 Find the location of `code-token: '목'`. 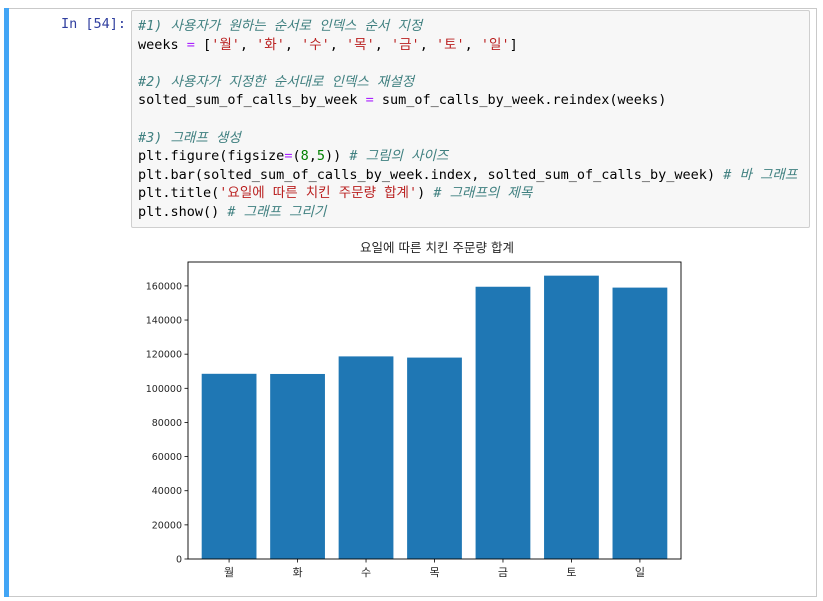

code-token: '목' is located at coordinates (360, 44).